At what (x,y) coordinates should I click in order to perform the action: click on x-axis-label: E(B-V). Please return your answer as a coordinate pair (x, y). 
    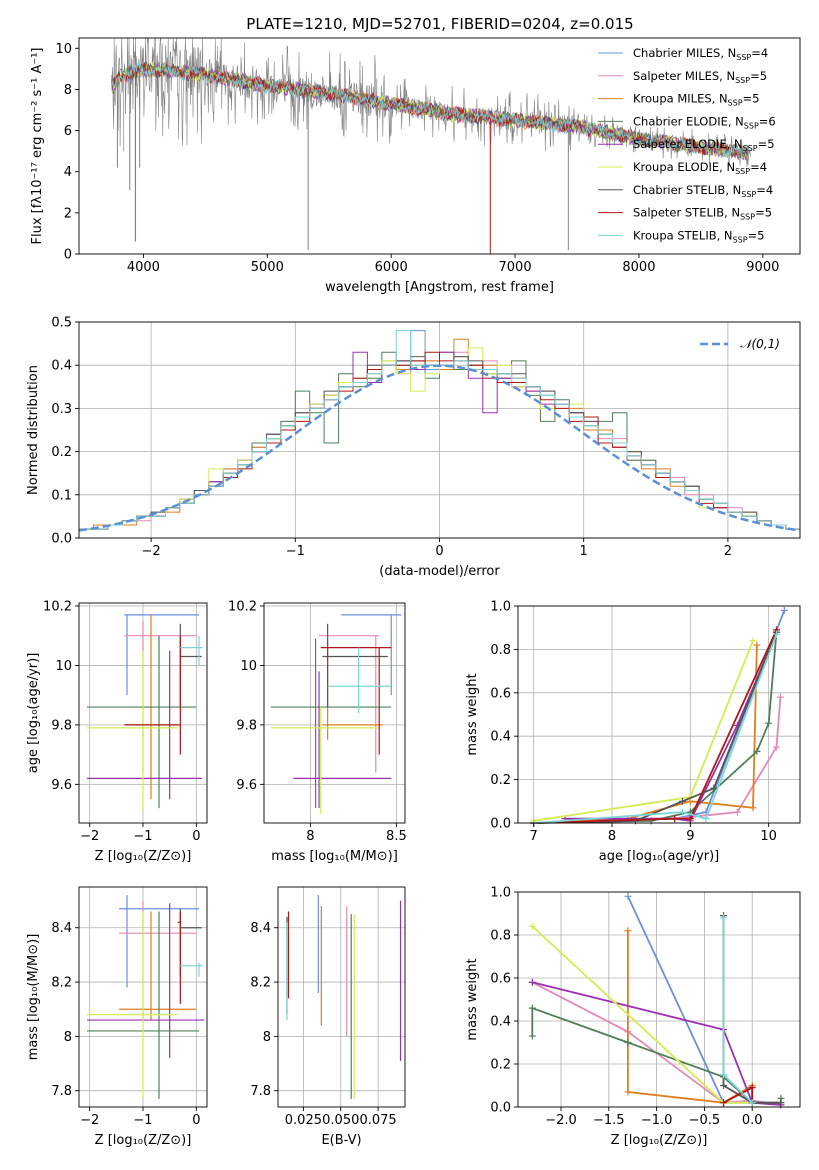
    Looking at the image, I should click on (341, 1140).